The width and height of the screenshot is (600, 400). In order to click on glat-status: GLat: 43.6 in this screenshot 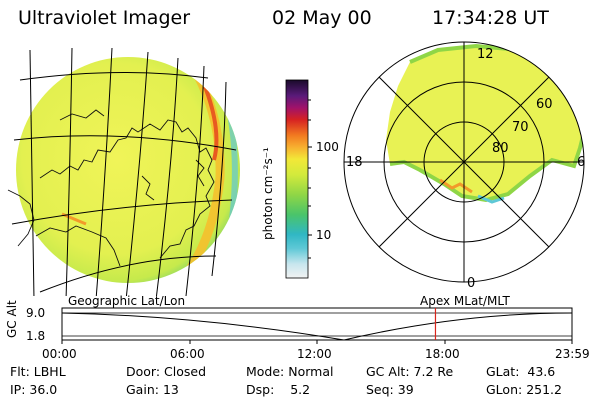, I will do `click(521, 371)`.